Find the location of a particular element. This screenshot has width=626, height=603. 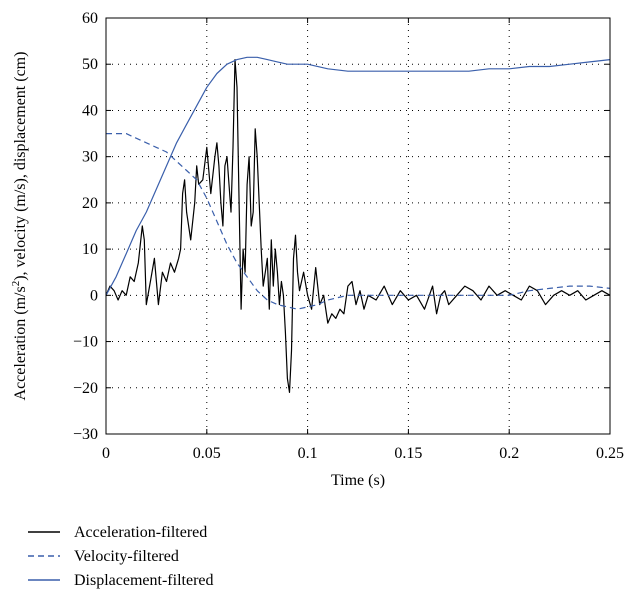

legend-label: Acceleration-filtered is located at coordinates (140, 532).